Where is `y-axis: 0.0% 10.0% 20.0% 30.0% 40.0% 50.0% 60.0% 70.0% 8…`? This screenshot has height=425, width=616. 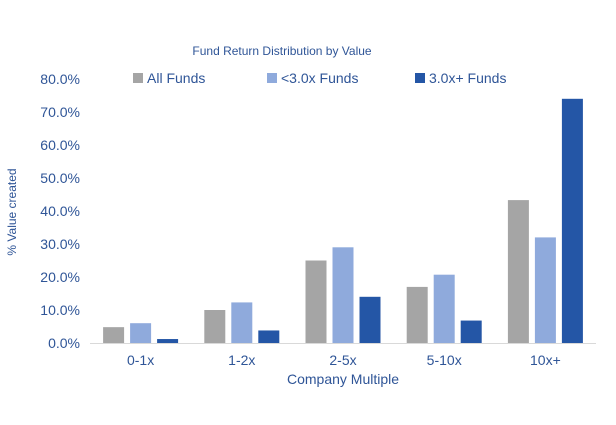
y-axis: 0.0% 10.0% 20.0% 30.0% 40.0% 50.0% 60.0% 70.0% 8… is located at coordinates (60, 211).